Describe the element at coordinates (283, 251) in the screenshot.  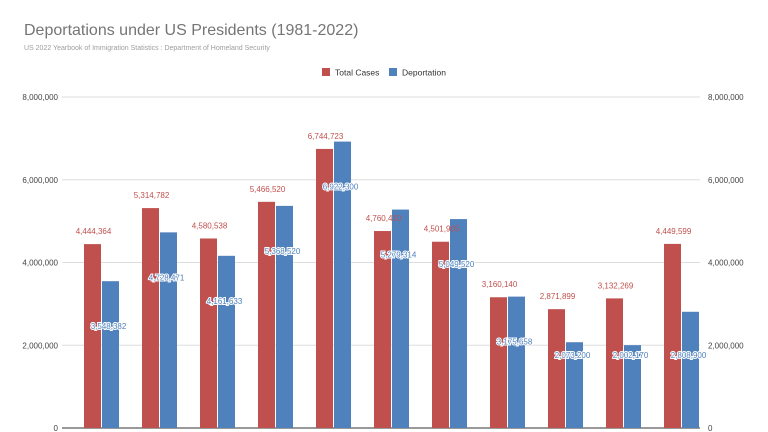
I see `data-label: 5,368,520` at that location.